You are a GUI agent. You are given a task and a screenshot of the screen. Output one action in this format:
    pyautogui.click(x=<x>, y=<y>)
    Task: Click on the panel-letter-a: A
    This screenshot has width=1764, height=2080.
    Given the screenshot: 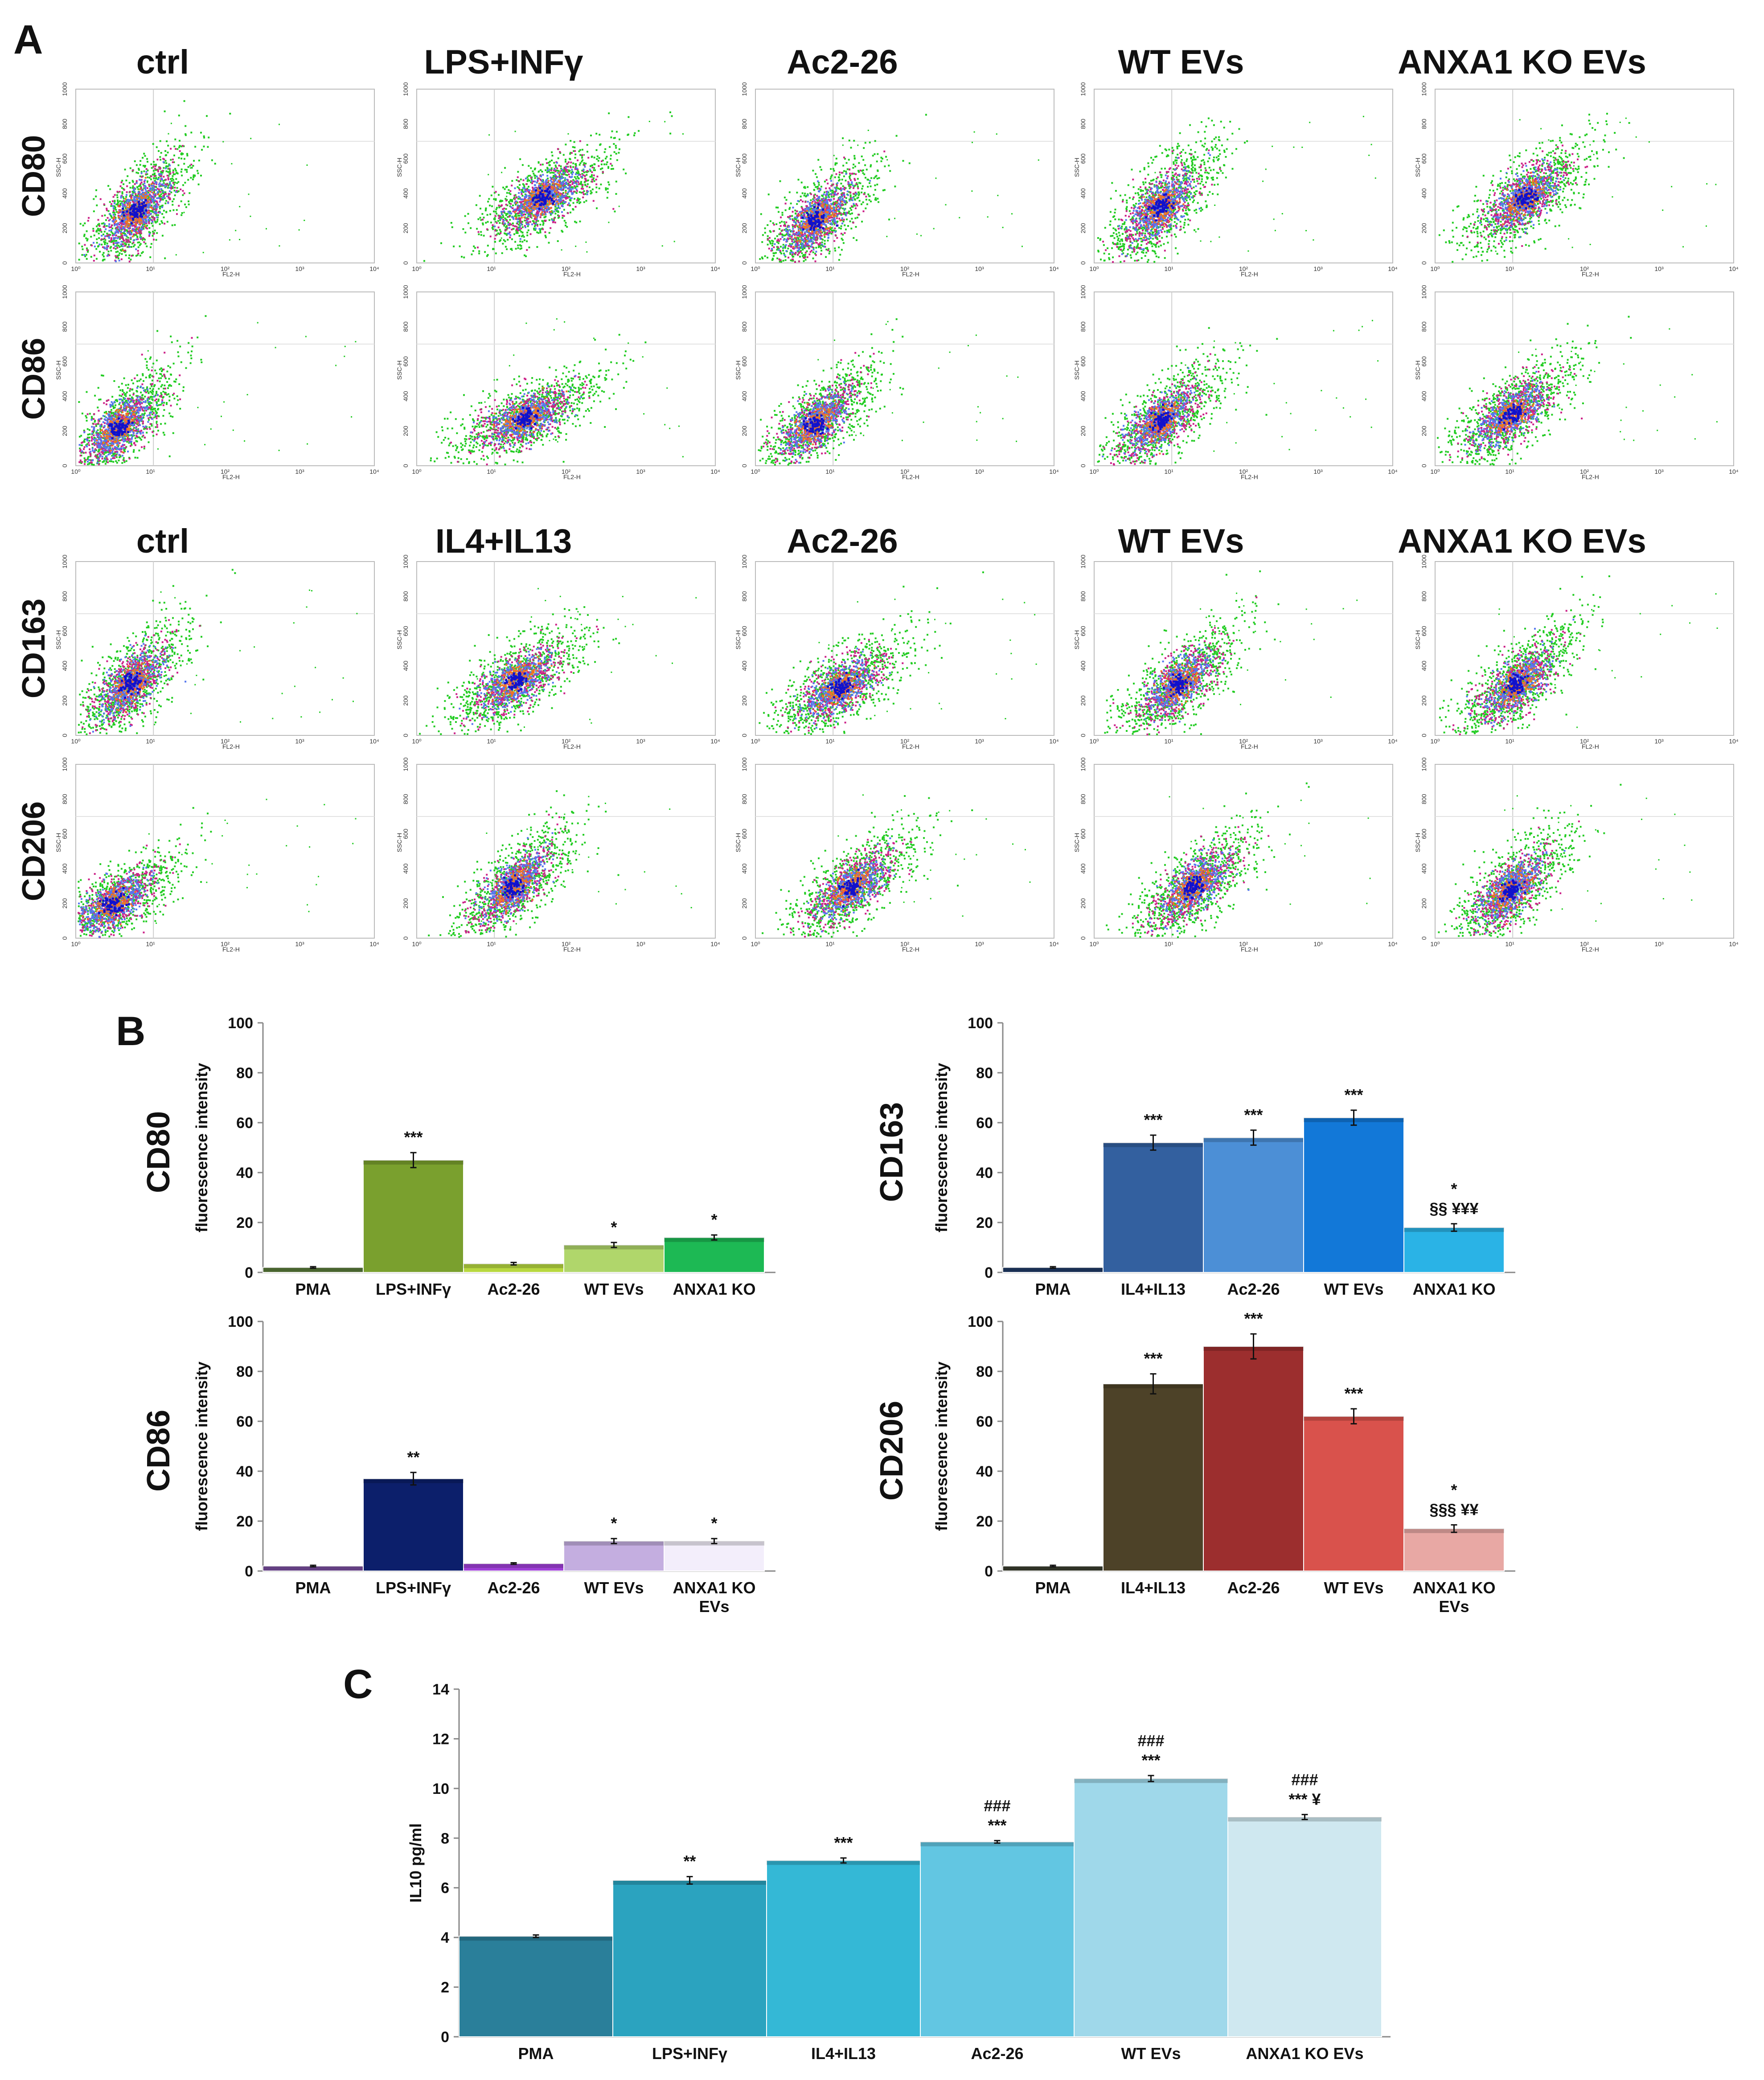 What is the action you would take?
    pyautogui.click(x=28, y=39)
    